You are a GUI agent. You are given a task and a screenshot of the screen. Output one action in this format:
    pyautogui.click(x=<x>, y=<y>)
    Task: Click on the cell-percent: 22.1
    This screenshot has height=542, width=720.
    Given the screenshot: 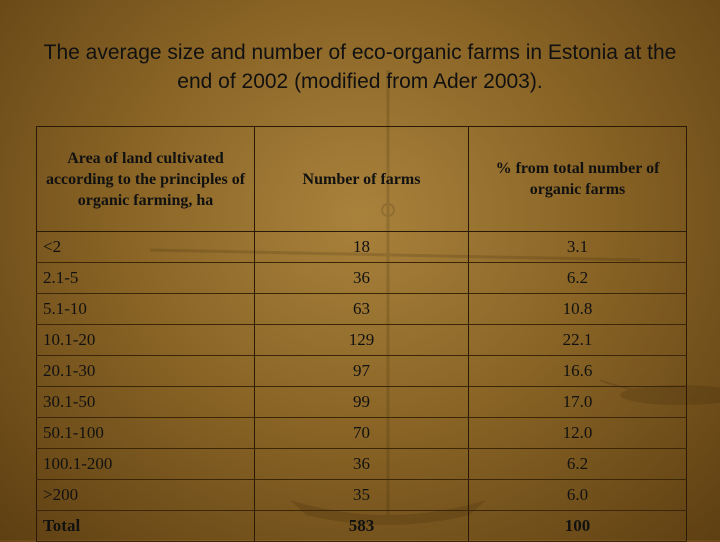 What is the action you would take?
    pyautogui.click(x=577, y=340)
    